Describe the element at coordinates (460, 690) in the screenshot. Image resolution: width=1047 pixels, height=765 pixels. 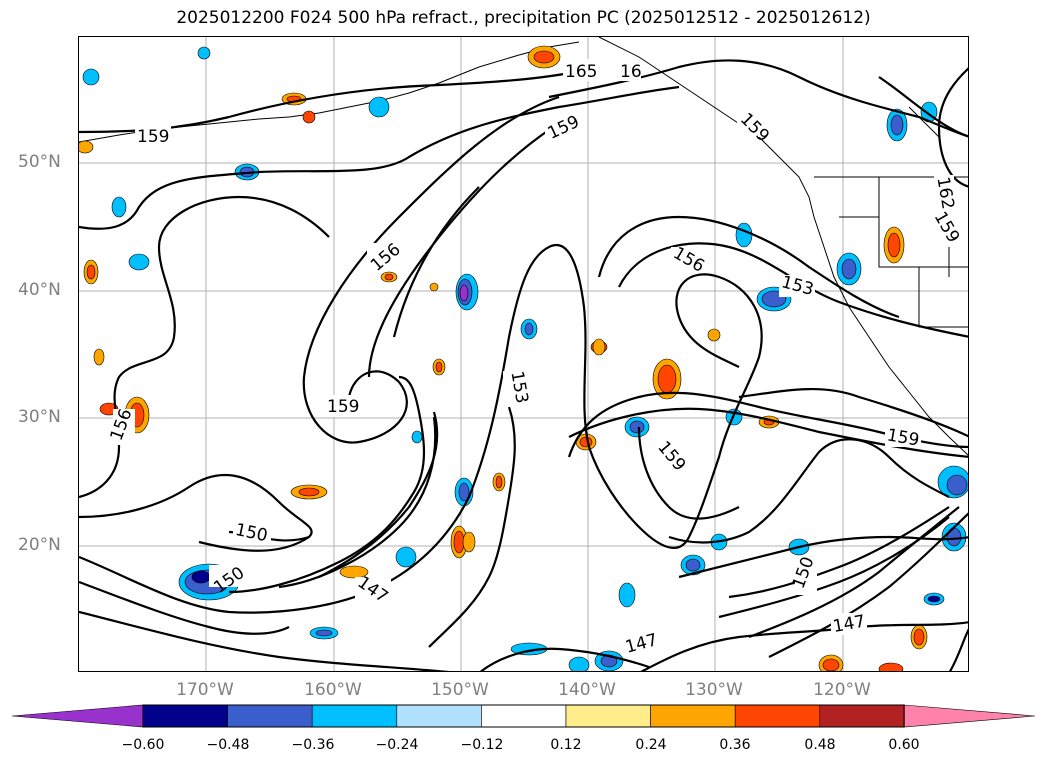
I see `lon-label-150w: 150°W` at that location.